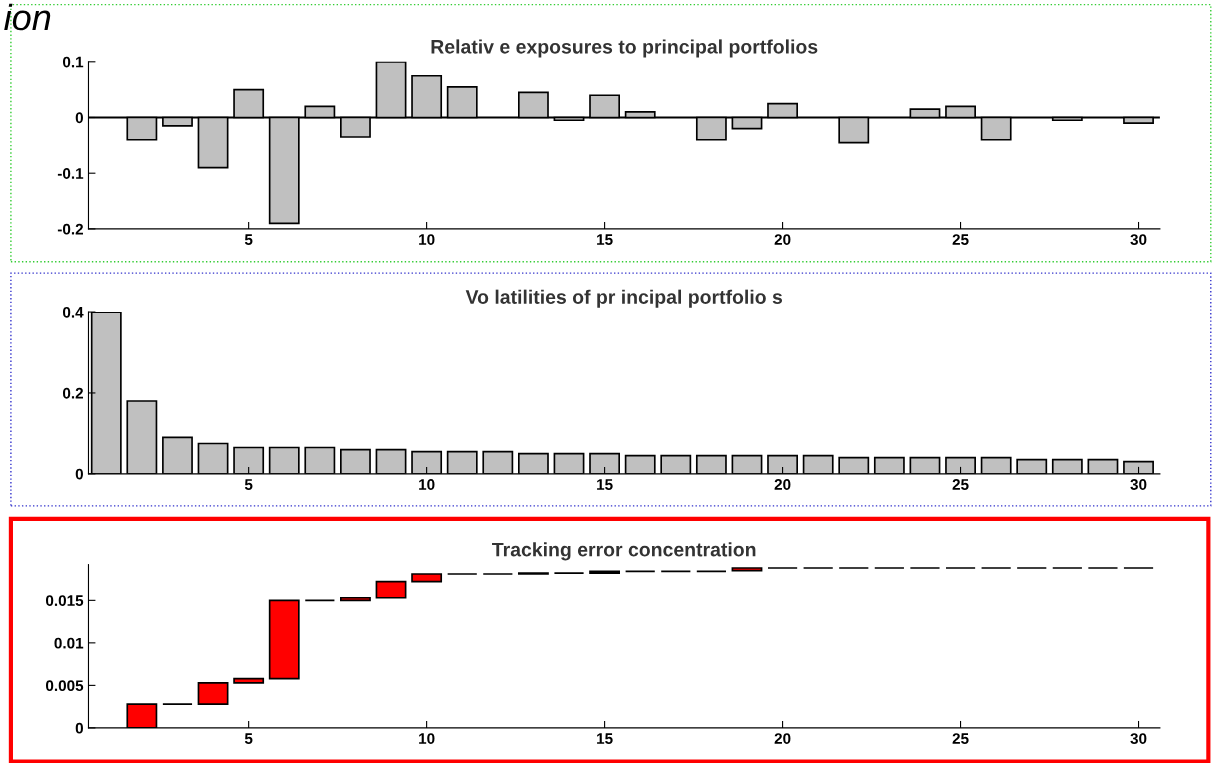  I want to click on y-tick-label: -0.1, so click(70, 173).